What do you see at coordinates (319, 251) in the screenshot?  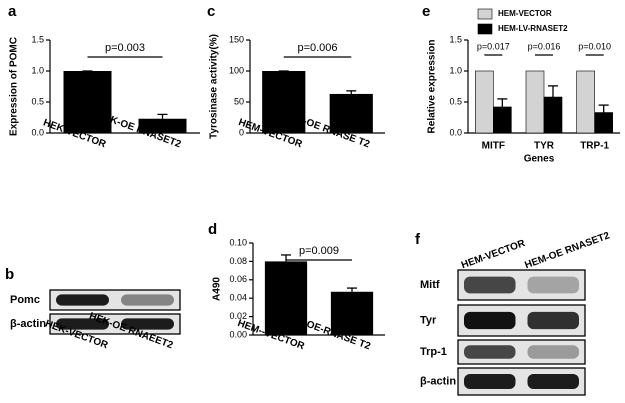 I see `p-value: p=0.009` at bounding box center [319, 251].